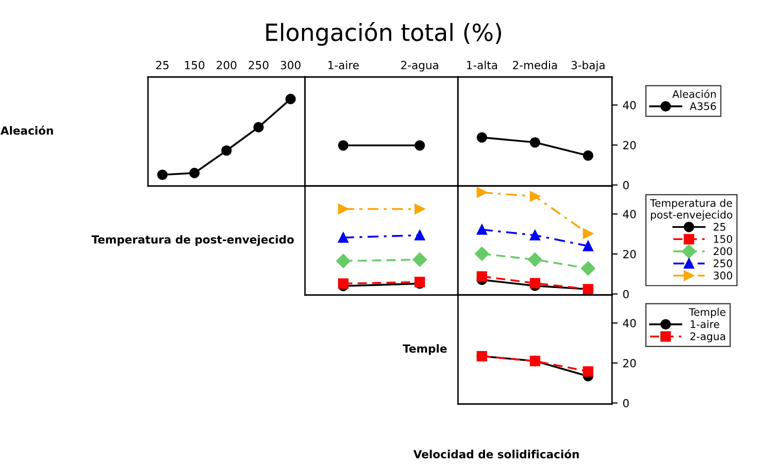  What do you see at coordinates (26, 130) in the screenshot?
I see `y-axis-title: Aleación` at bounding box center [26, 130].